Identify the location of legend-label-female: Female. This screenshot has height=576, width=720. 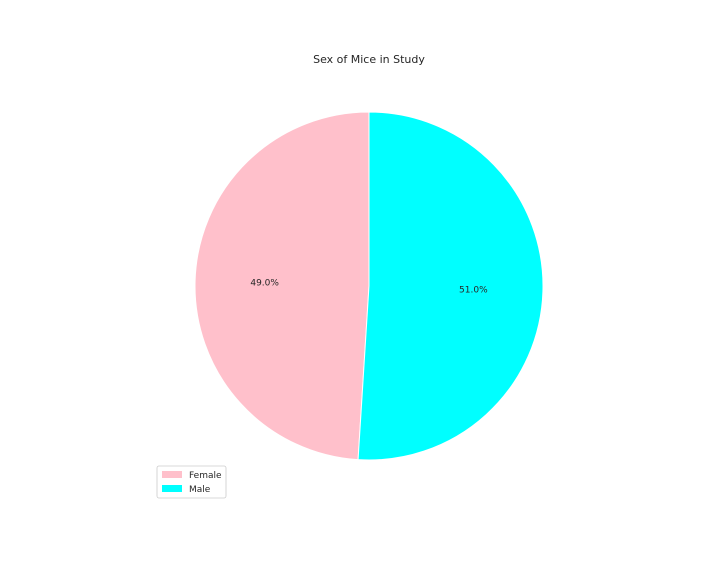
(205, 476).